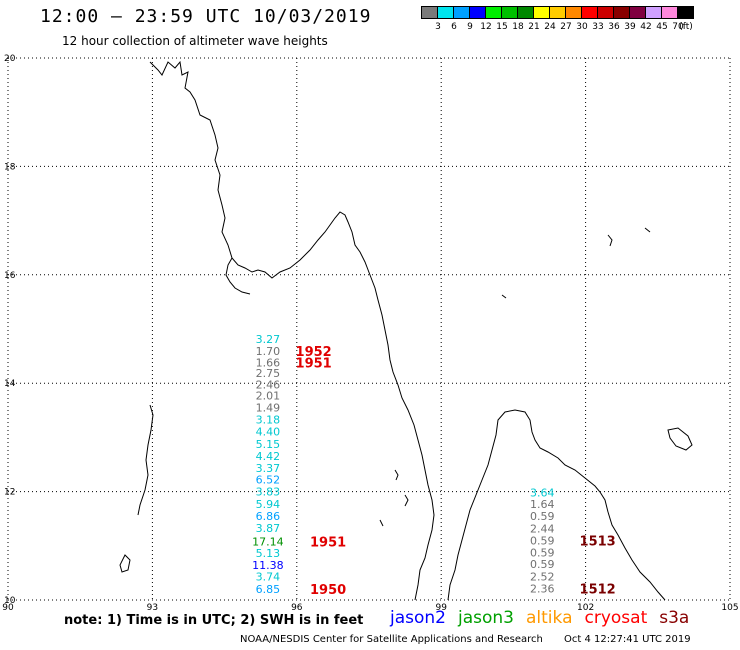 This screenshot has width=740, height=650. I want to click on legend-label: 21, so click(534, 27).